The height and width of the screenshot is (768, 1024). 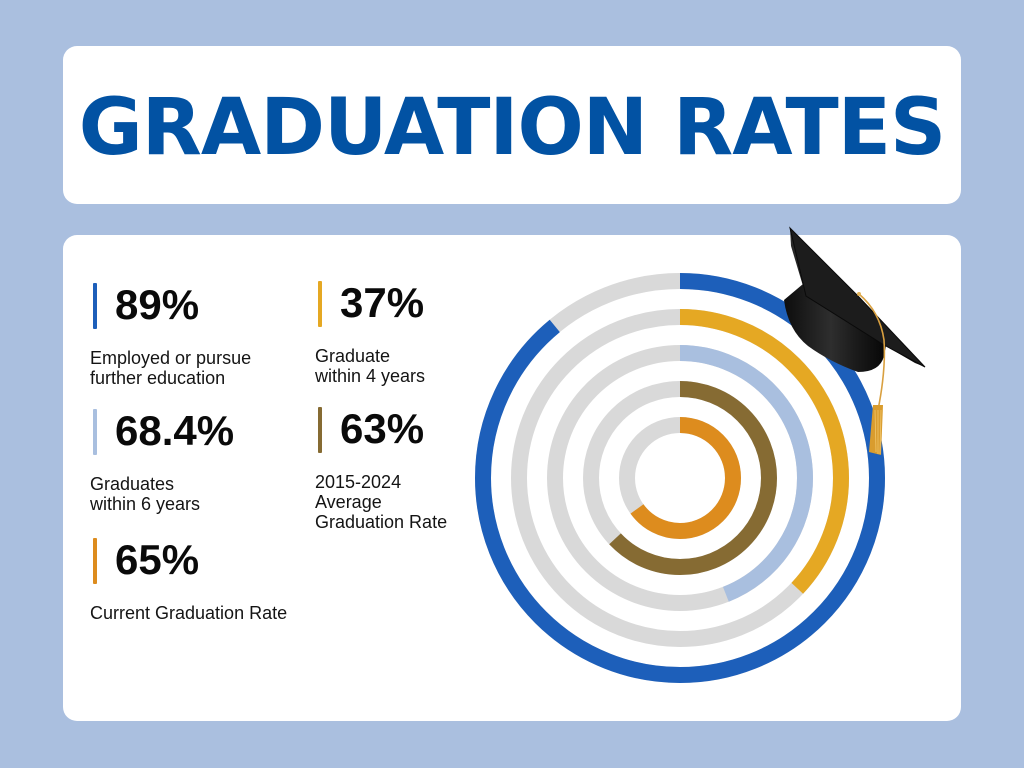 I want to click on stat-label: Graduates within 6 years, so click(x=145, y=494).